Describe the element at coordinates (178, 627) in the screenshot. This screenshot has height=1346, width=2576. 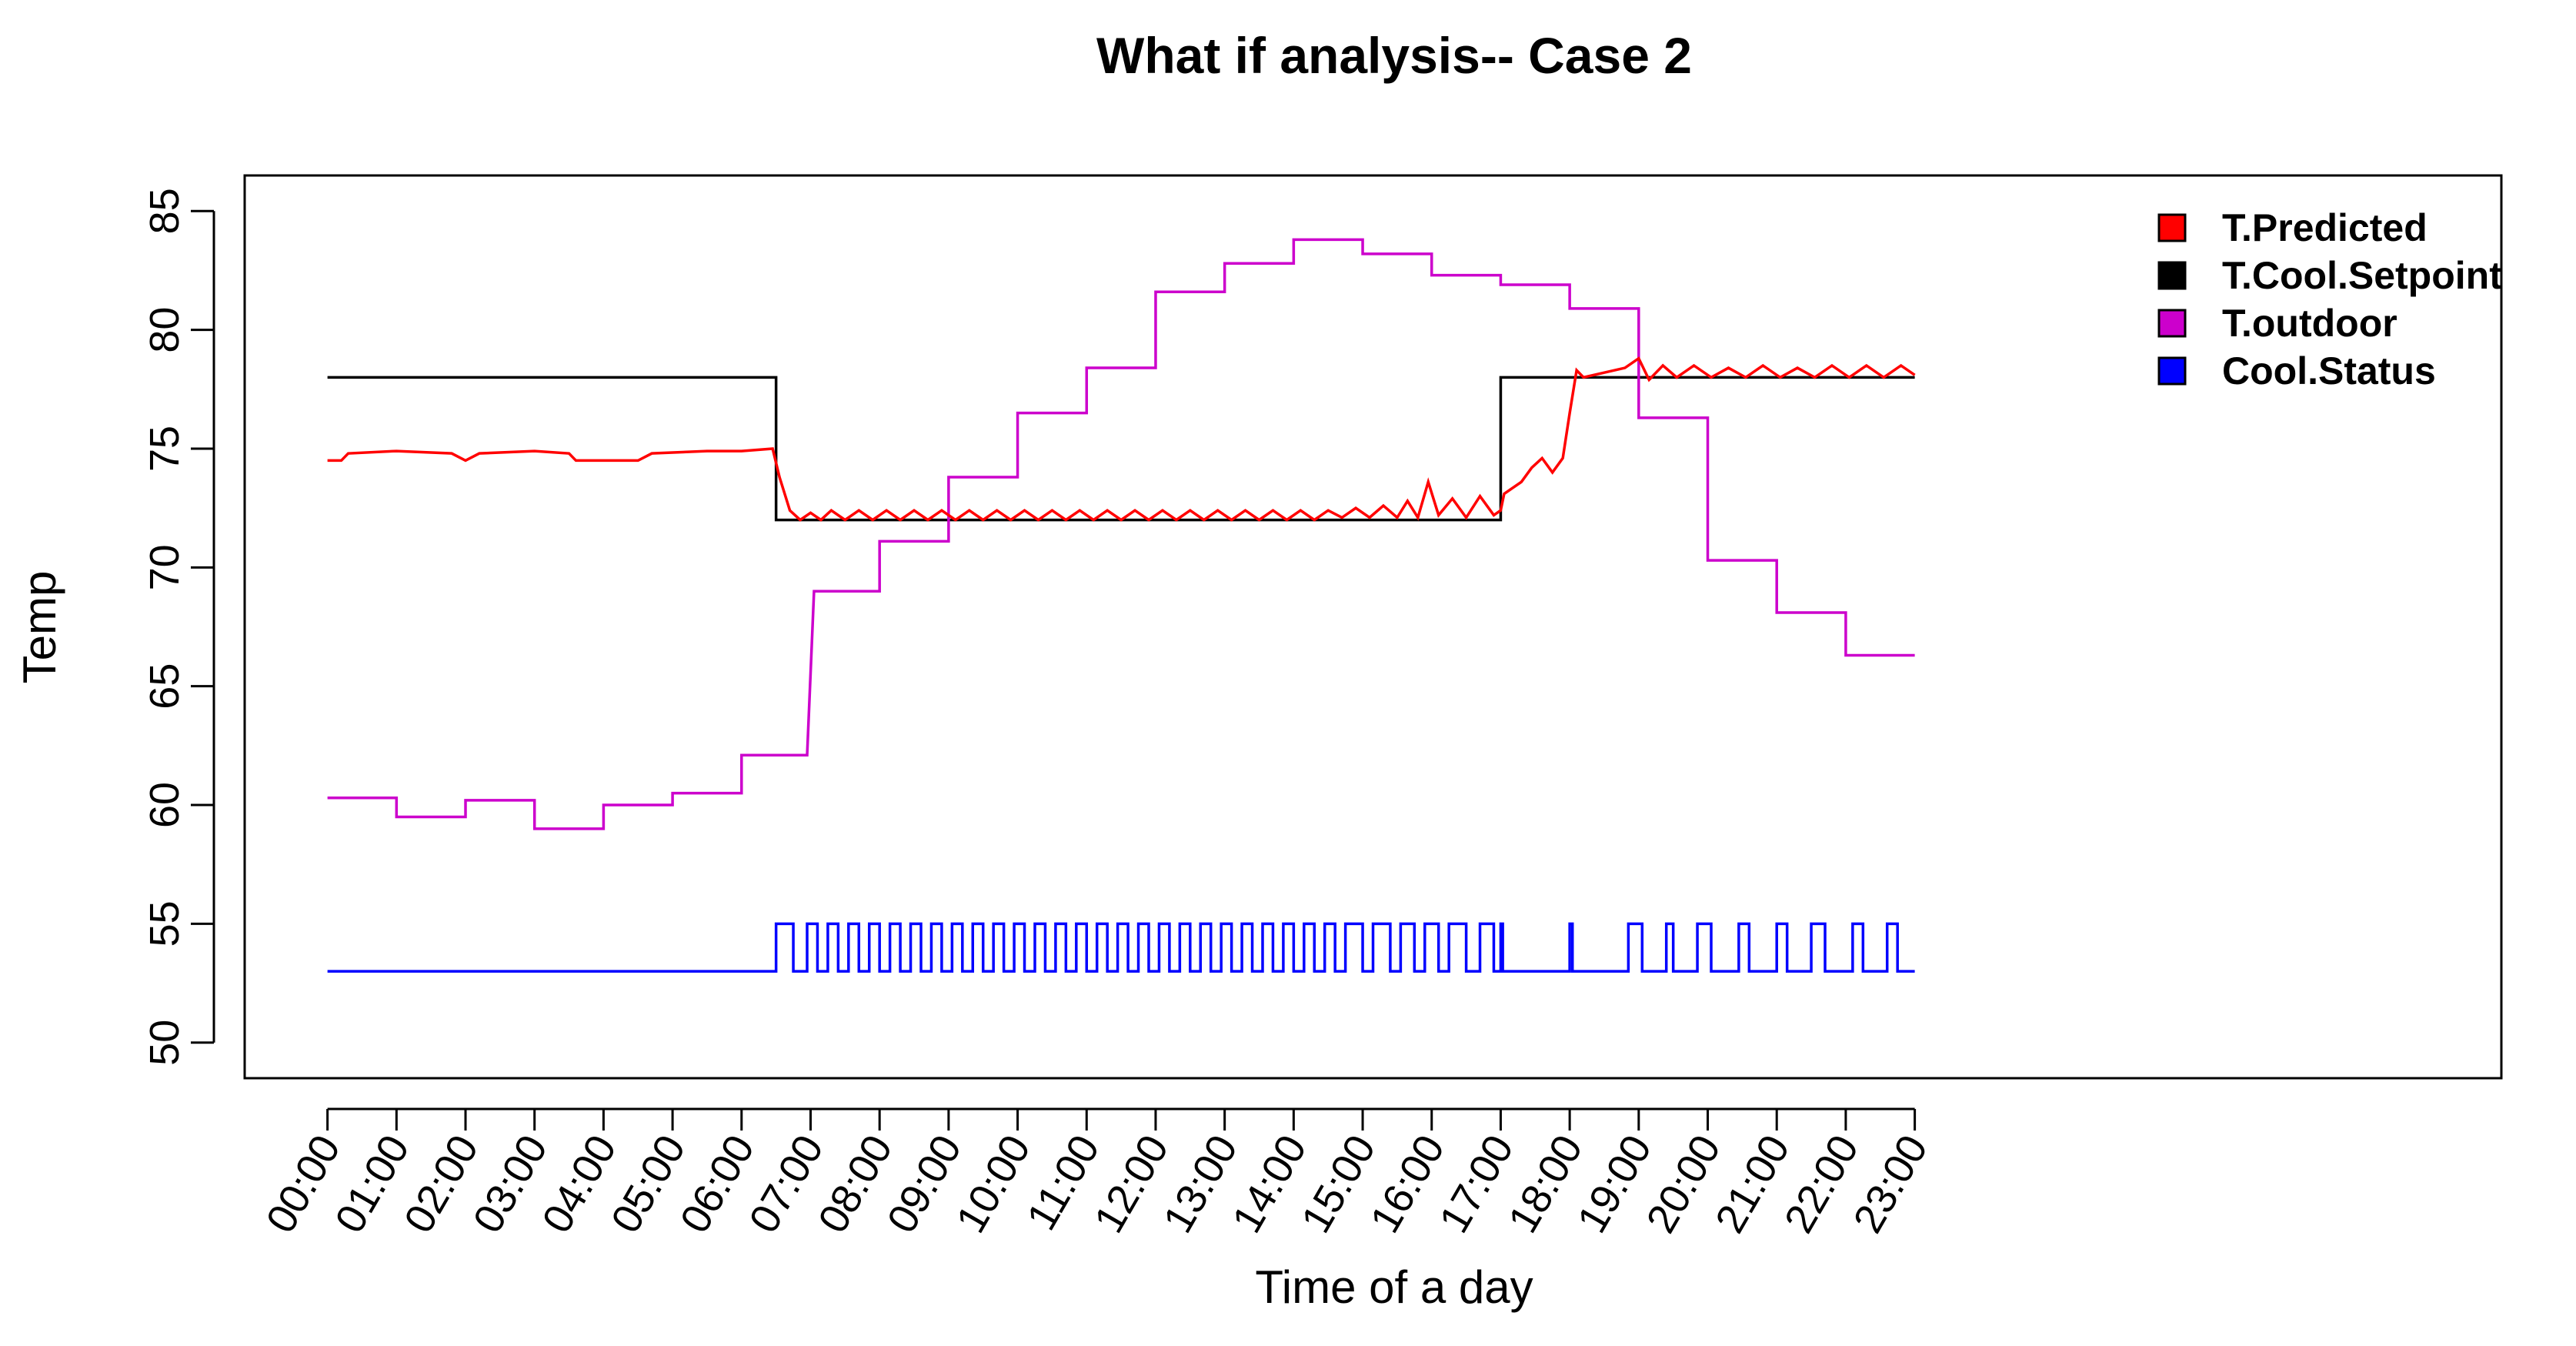
I see `y-axis: 50 55 60 65 70 75 80 85` at that location.